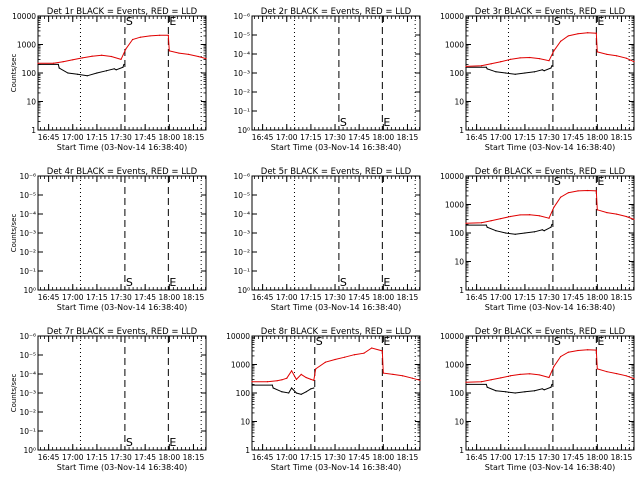 This screenshot has height=480, width=640. Describe the element at coordinates (122, 172) in the screenshot. I see `panel-title: Det 4r BLACK = Events, RED = LLD` at that location.